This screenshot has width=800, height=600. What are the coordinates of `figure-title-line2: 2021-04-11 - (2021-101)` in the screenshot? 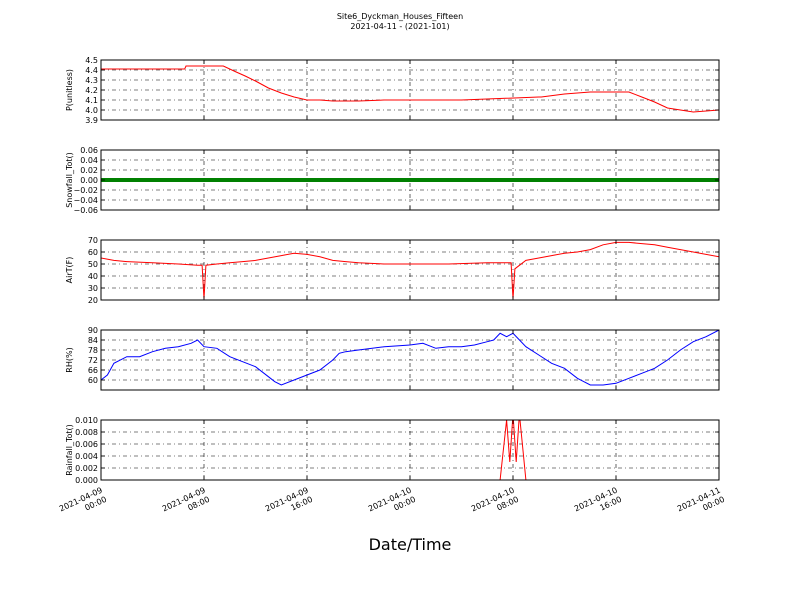 It's located at (399, 26).